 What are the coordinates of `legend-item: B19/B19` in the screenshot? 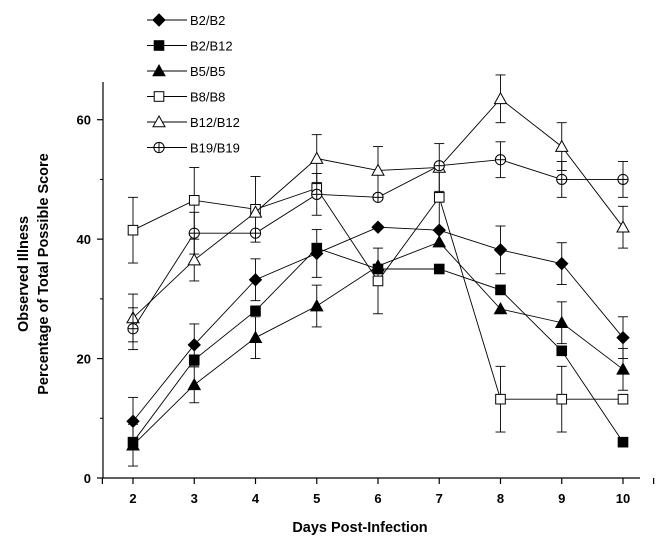 It's located at (193, 148).